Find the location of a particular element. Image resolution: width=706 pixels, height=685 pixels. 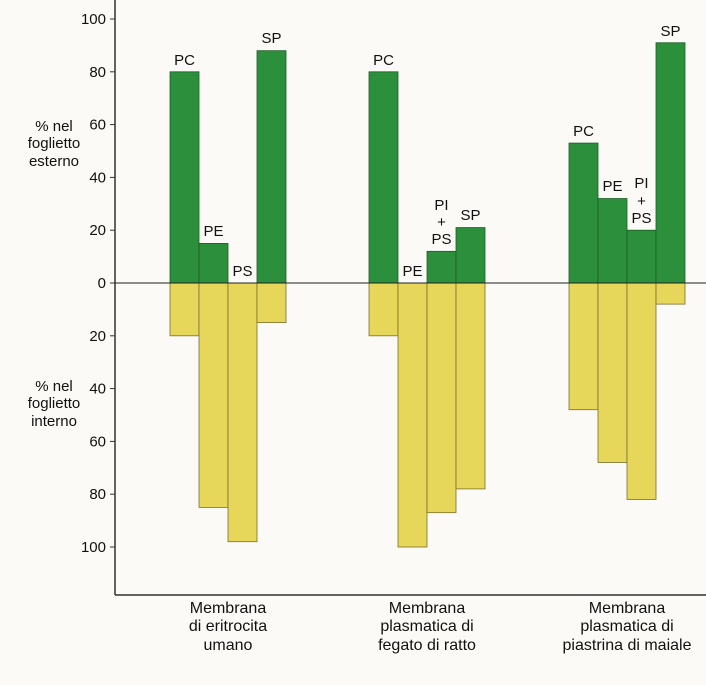

group-label: Membrana di eritrocita umano is located at coordinates (228, 627).